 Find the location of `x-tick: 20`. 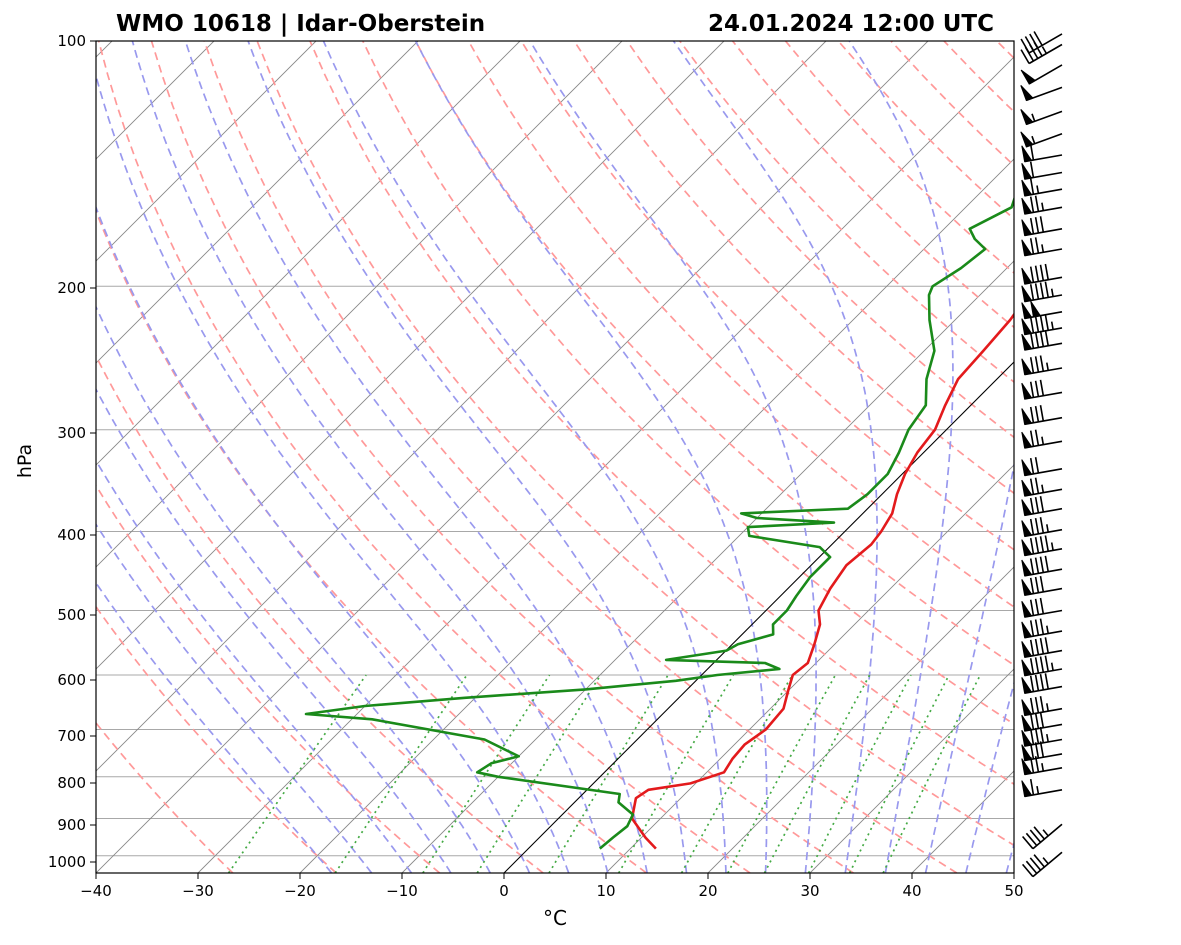

x-tick: 20 is located at coordinates (707, 886).